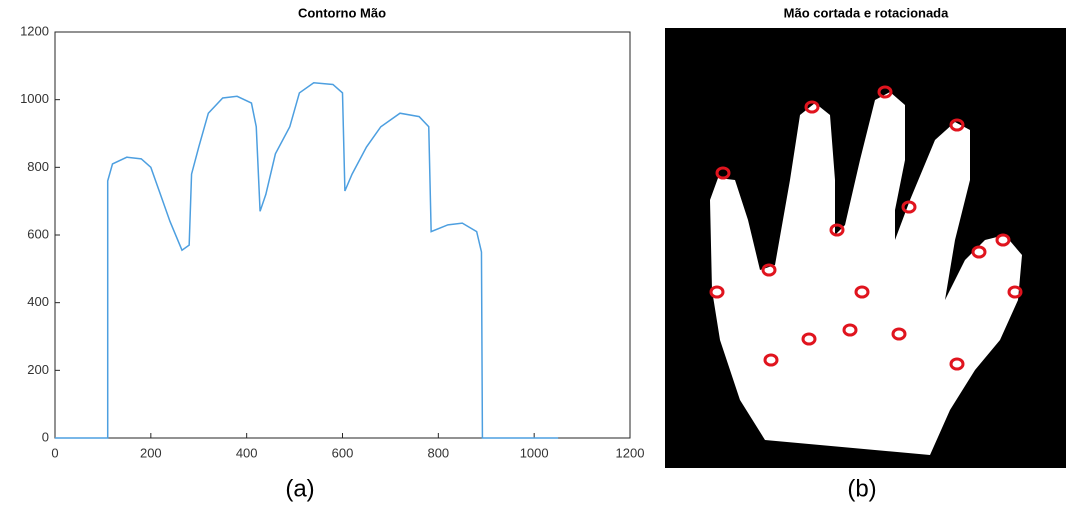 This screenshot has width=1076, height=507. I want to click on x-tick-label: 600, so click(343, 452).